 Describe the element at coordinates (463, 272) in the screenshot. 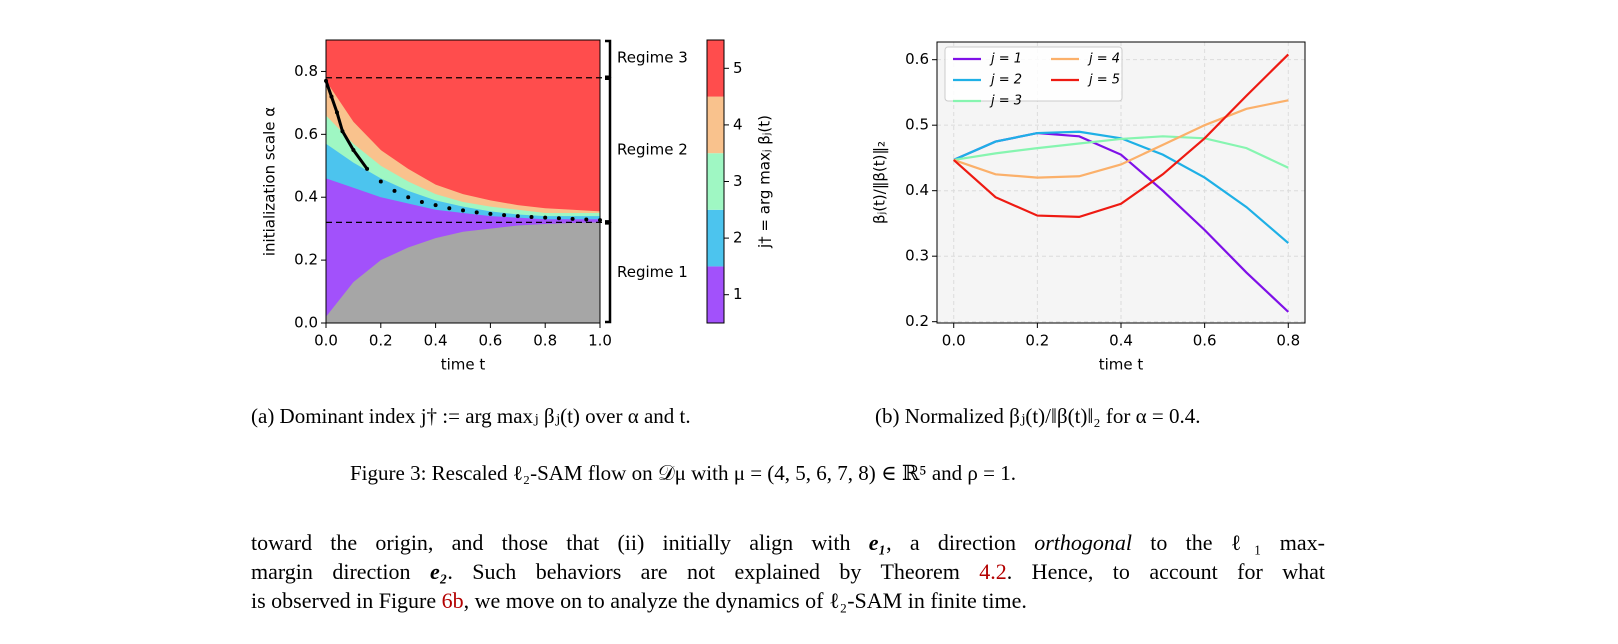

I see `region` at that location.